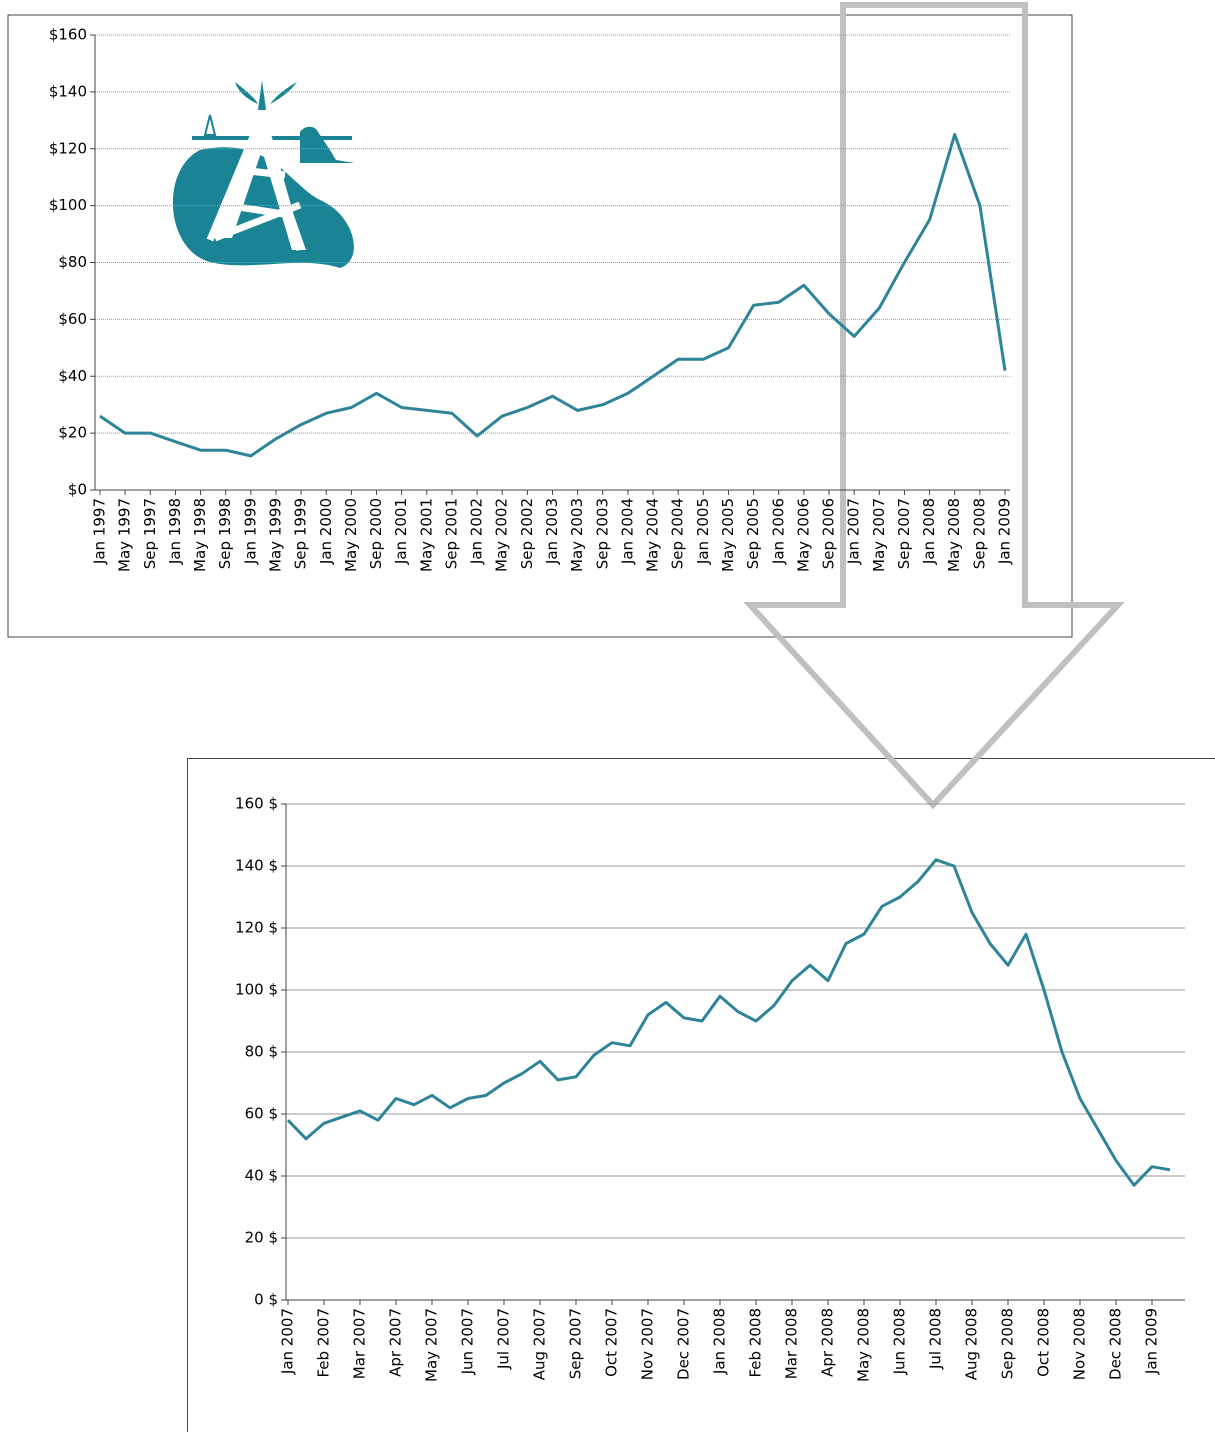 This screenshot has height=1432, width=1215. What do you see at coordinates (502, 535) in the screenshot?
I see `x-tick-label: May 2002` at bounding box center [502, 535].